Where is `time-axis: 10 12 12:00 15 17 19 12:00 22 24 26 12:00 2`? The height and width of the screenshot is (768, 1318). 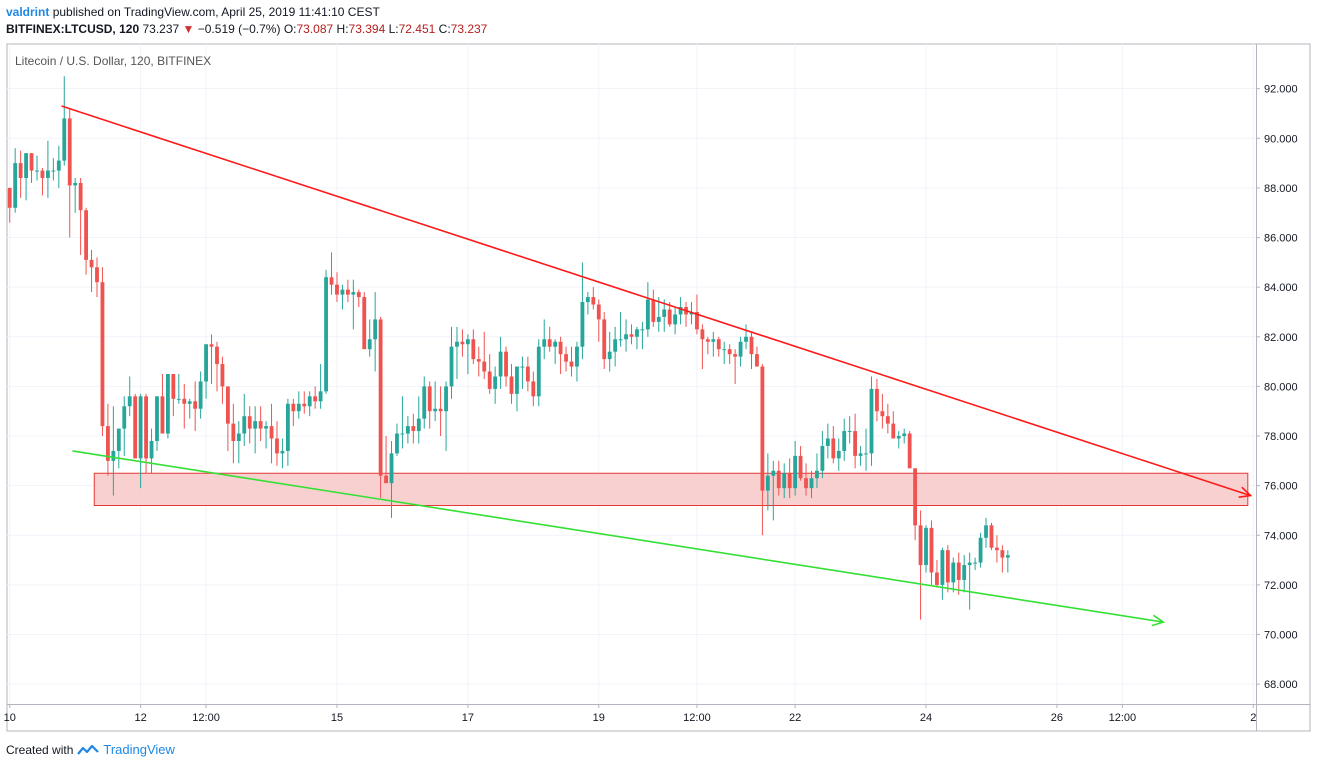
time-axis: 10 12 12:00 15 17 19 12:00 22 24 26 12:00 2 is located at coordinates (630, 714).